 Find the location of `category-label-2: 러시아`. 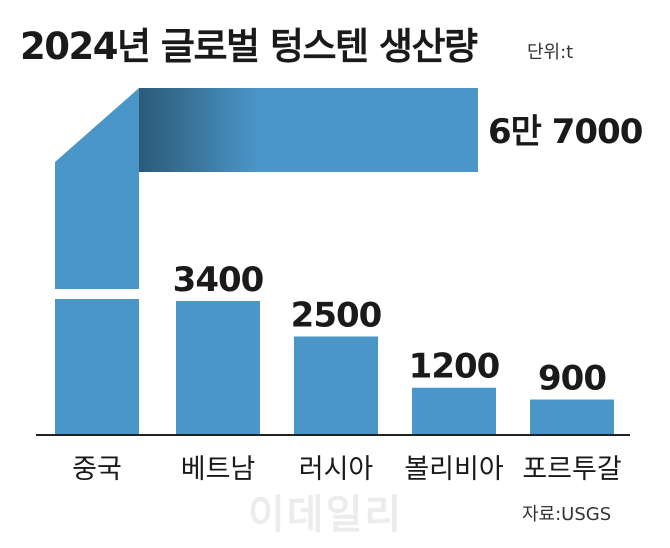

category-label-2: 러시아 is located at coordinates (336, 469).